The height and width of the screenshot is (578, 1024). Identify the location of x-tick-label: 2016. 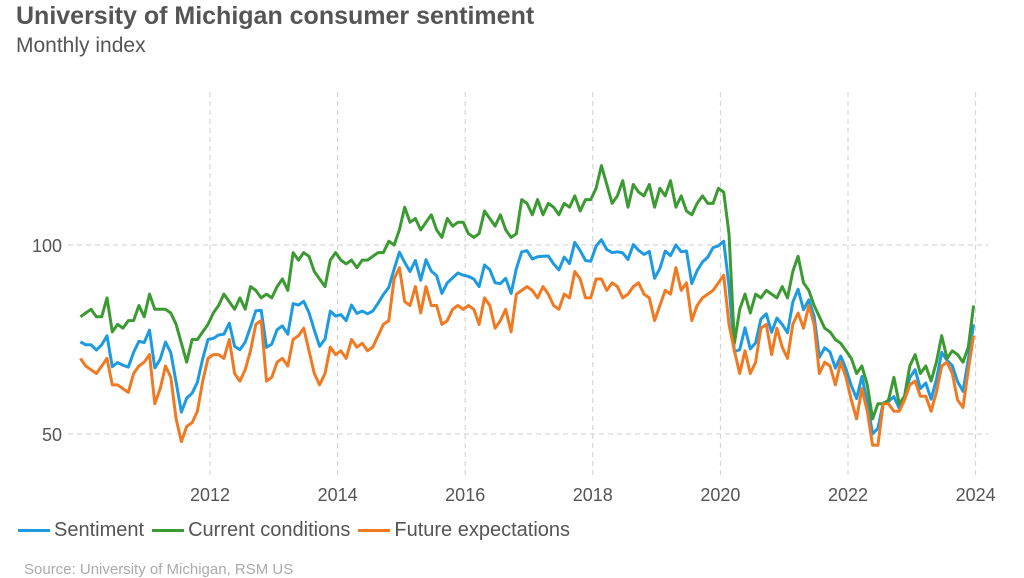
(465, 495).